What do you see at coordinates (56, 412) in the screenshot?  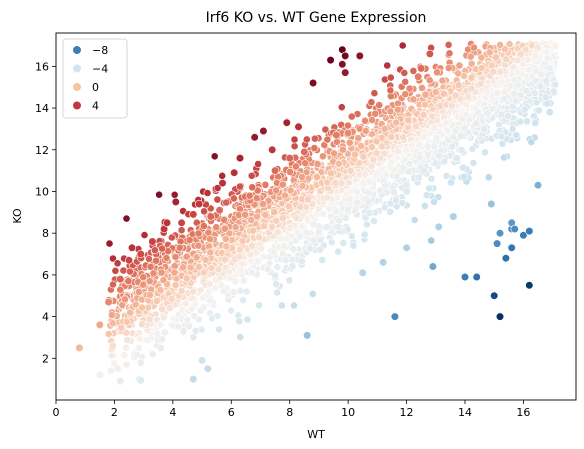 I see `x-tick-label: 0` at bounding box center [56, 412].